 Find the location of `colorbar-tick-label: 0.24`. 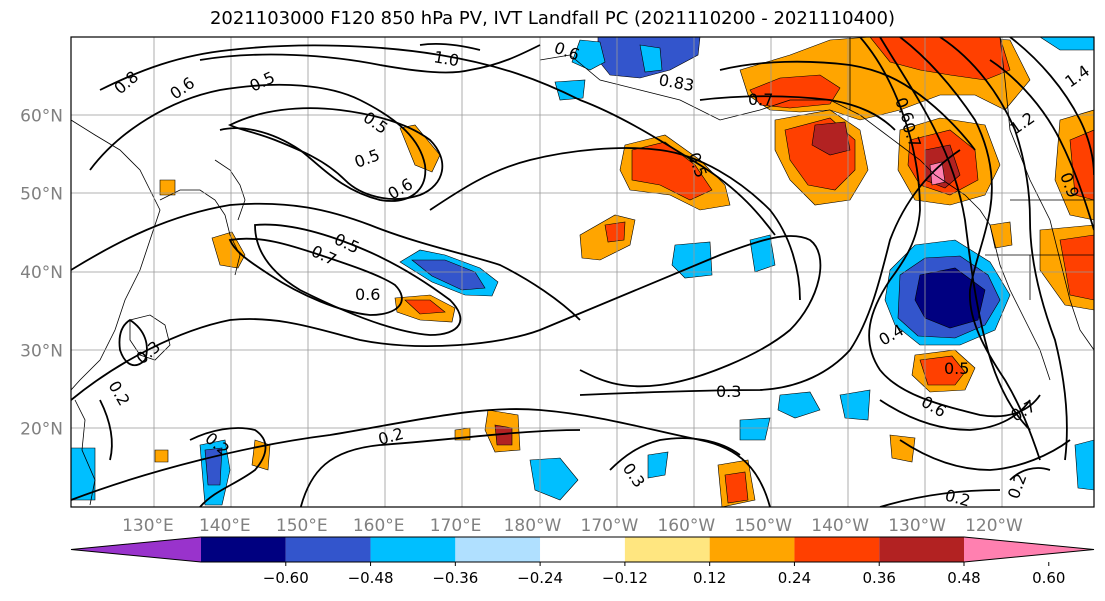

colorbar-tick-label: 0.24 is located at coordinates (794, 578).